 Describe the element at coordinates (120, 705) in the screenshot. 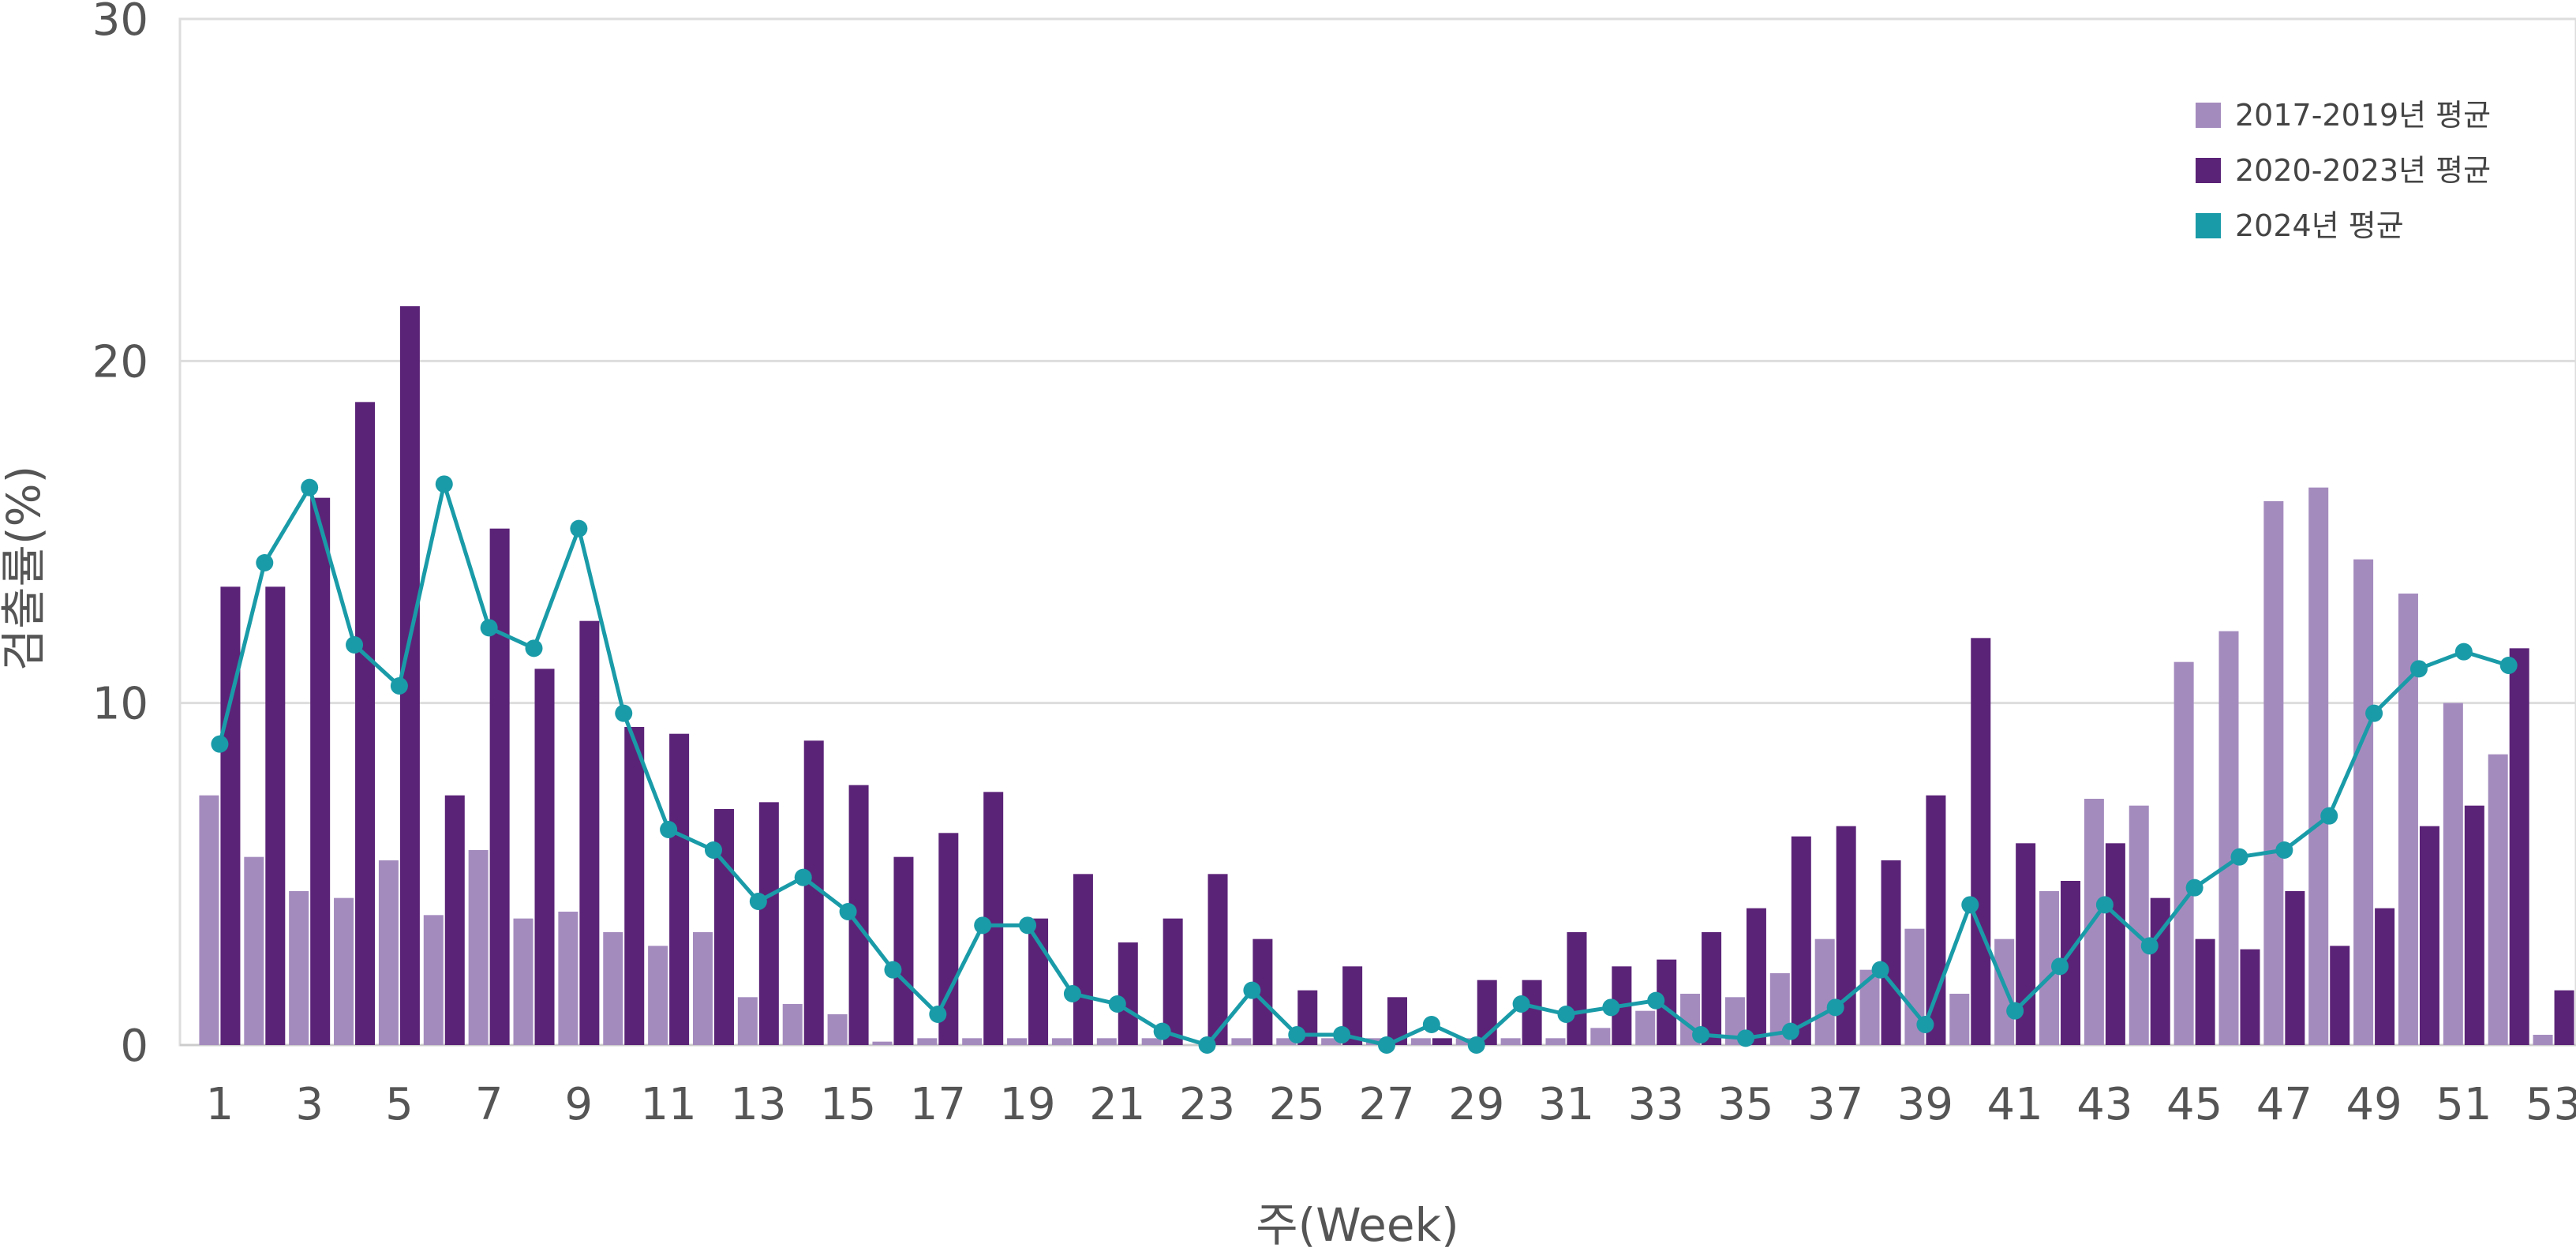

I see `y-tick-label: 10` at that location.